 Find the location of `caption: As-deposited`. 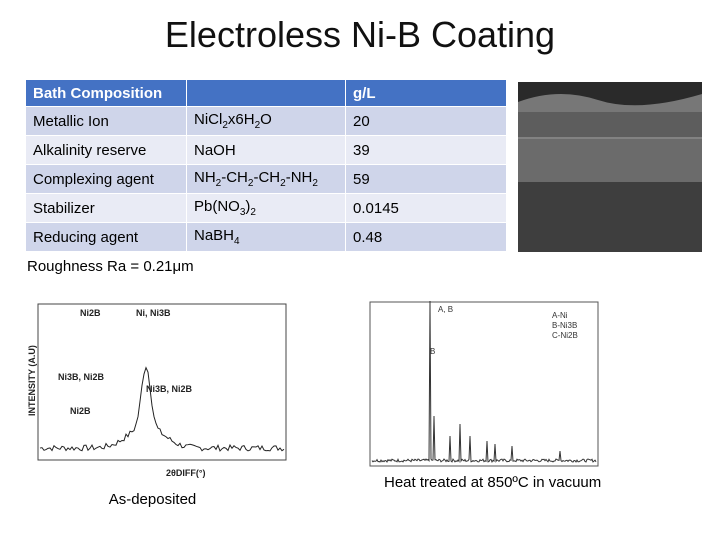

caption: As-deposited is located at coordinates (152, 499).